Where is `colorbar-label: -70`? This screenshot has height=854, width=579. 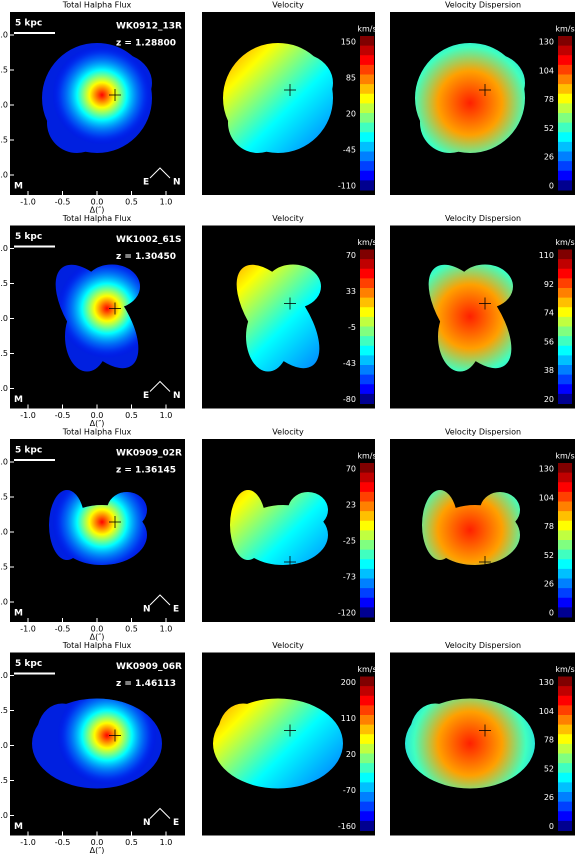
colorbar-label: -70 is located at coordinates (349, 790).